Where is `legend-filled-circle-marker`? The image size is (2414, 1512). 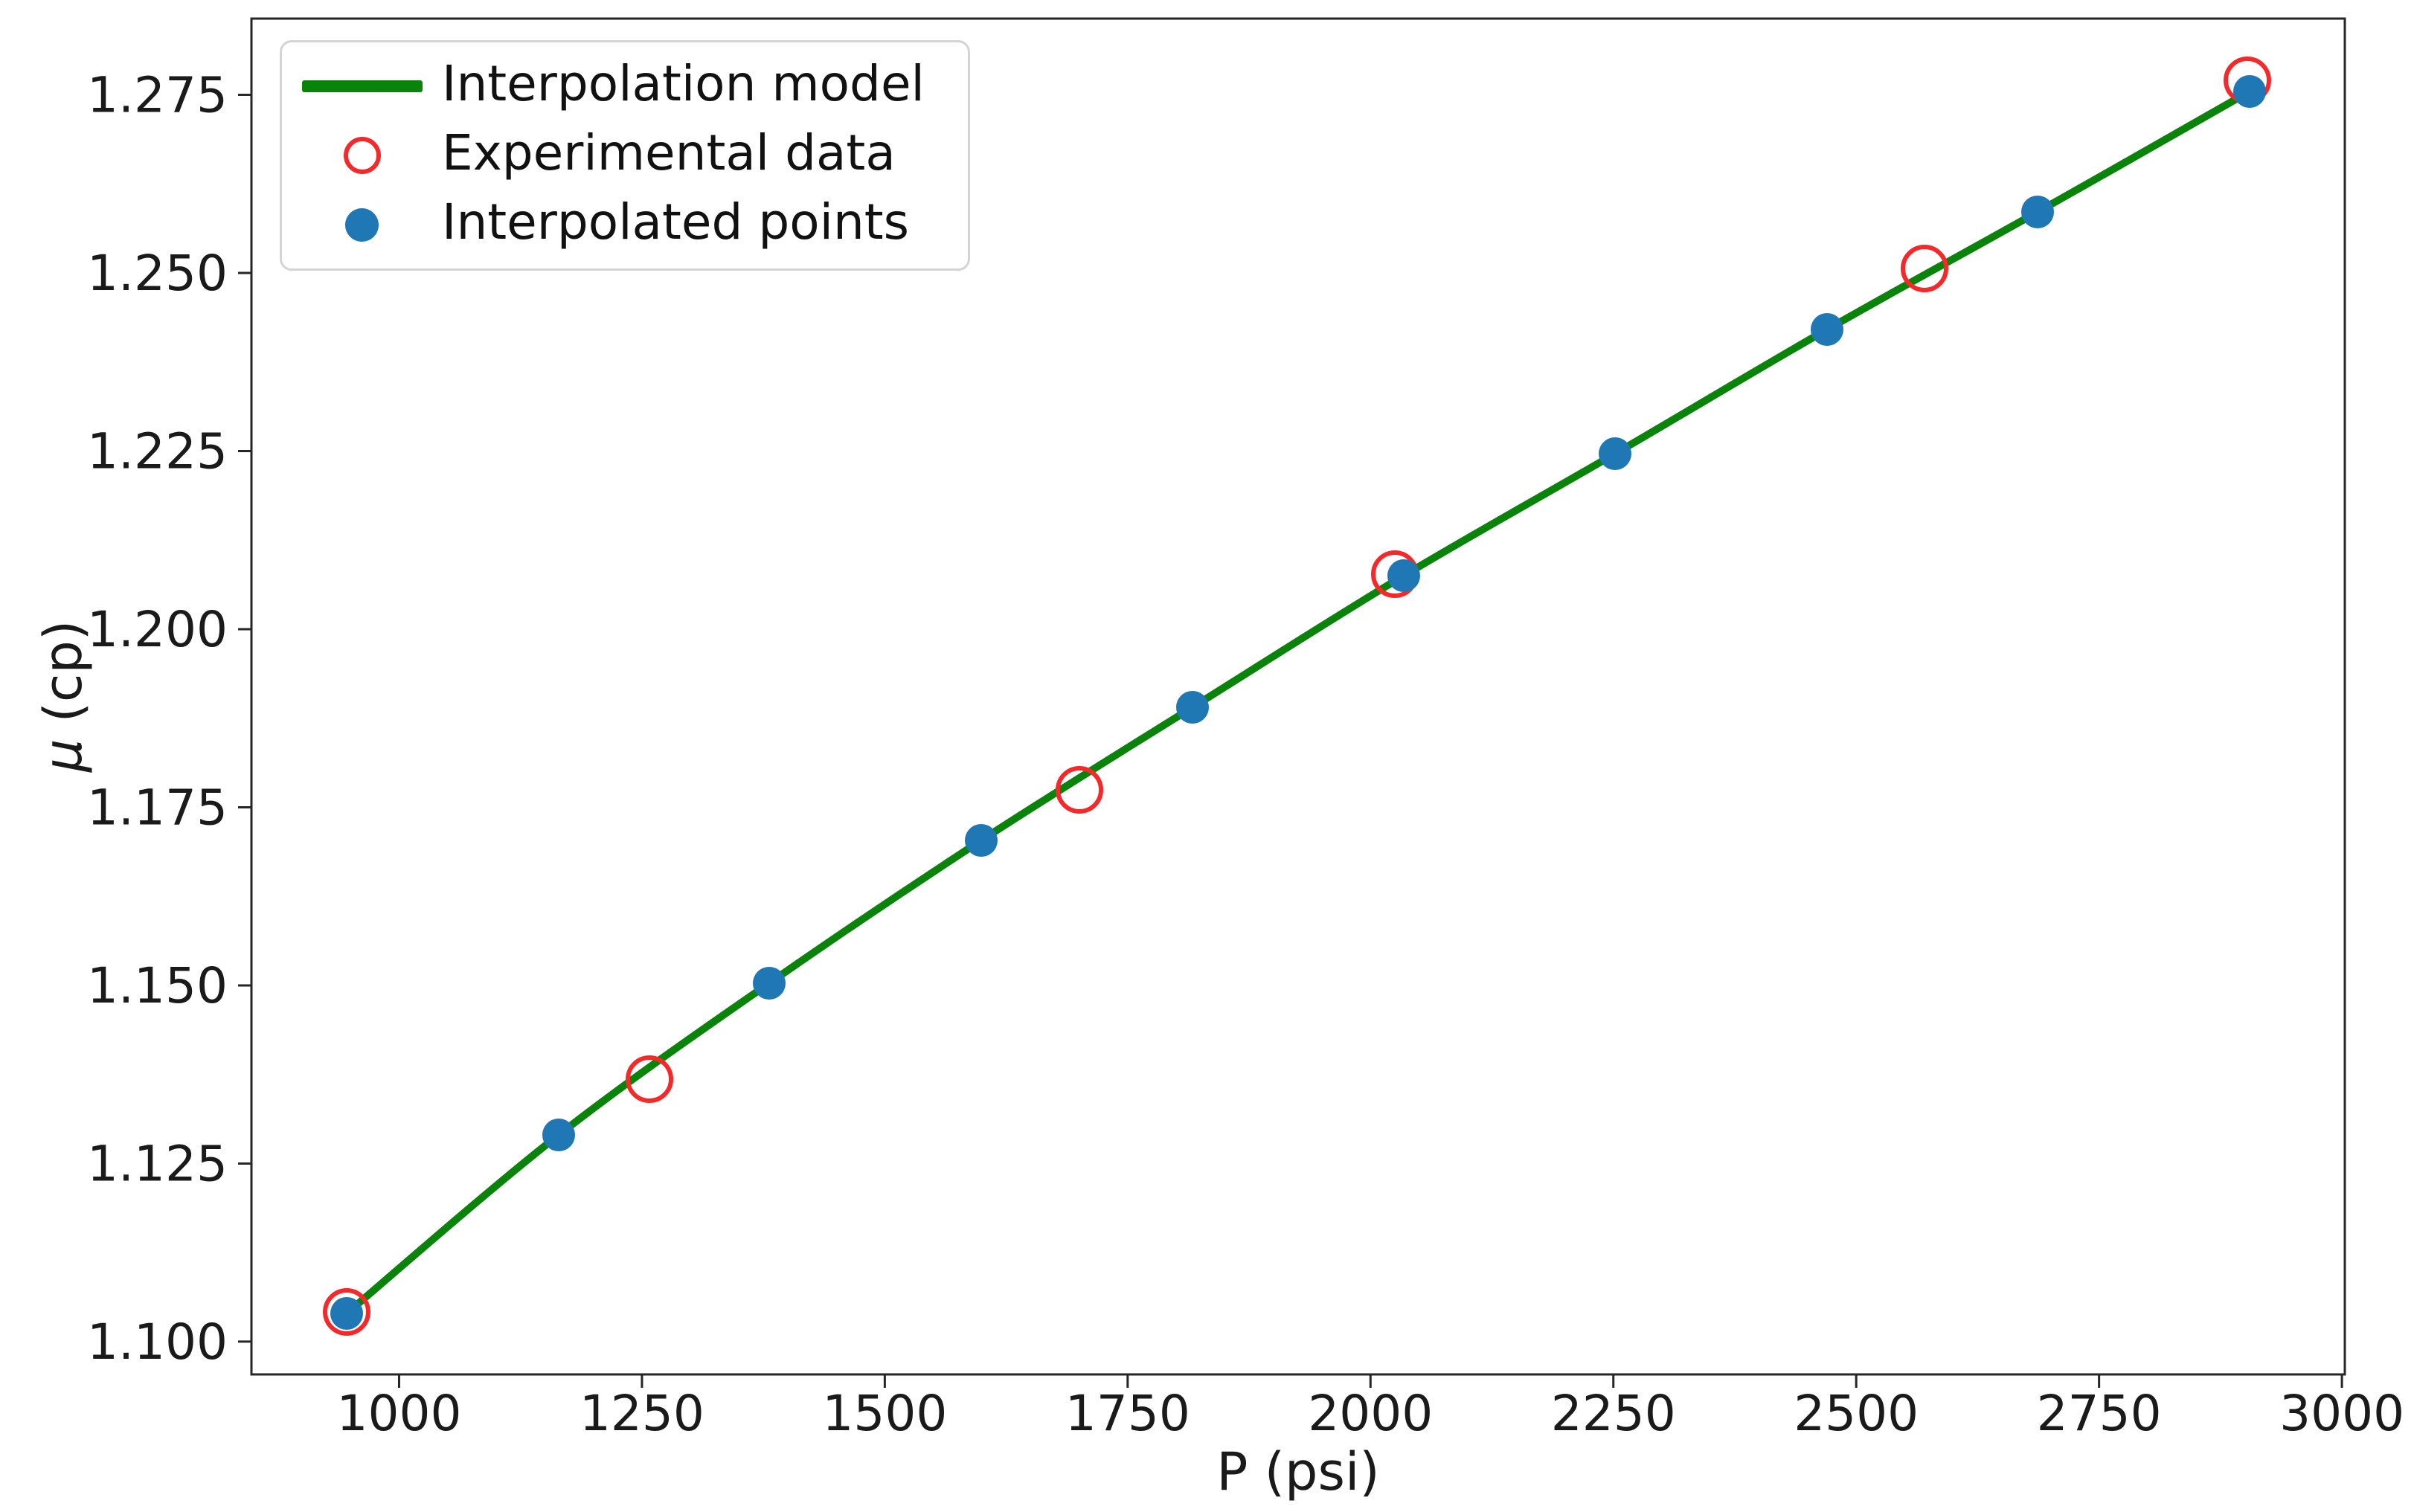
legend-filled-circle-marker is located at coordinates (362, 225).